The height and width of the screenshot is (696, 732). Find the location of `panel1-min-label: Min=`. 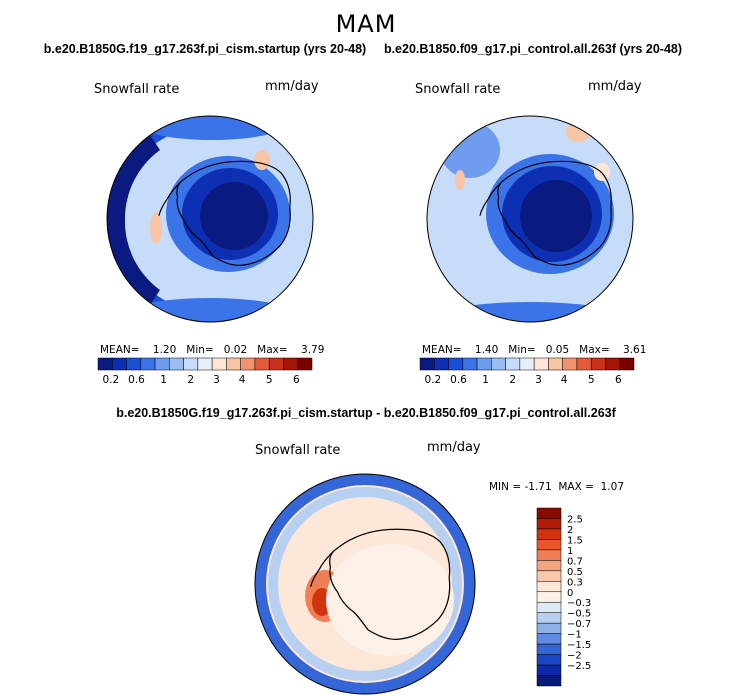

panel1-min-label: Min= is located at coordinates (200, 350).